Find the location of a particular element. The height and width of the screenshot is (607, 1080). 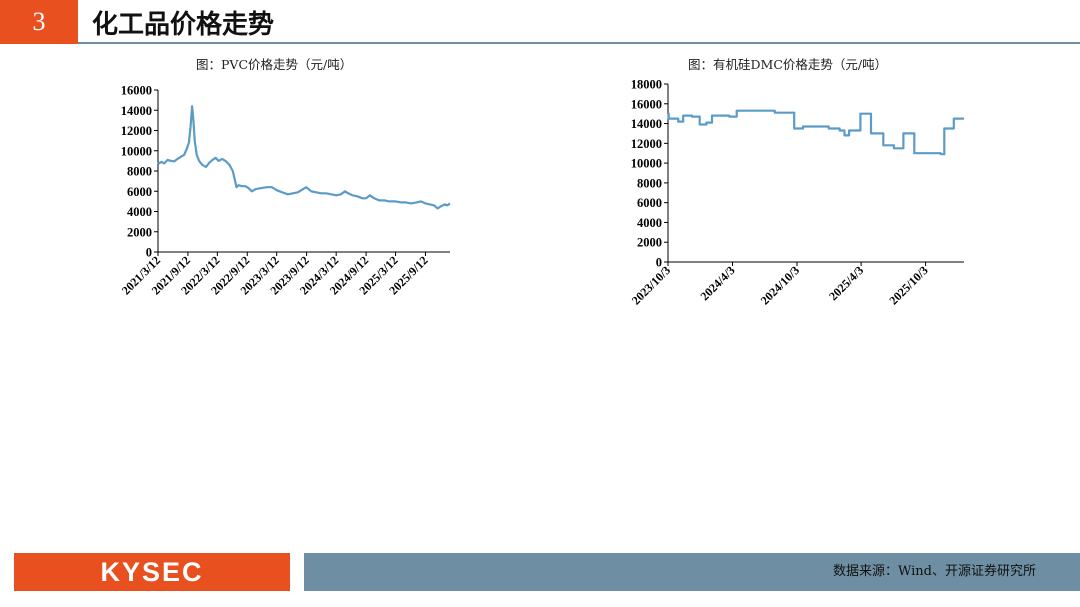

pvc-y-tick-label: 2000 is located at coordinates (139, 232).